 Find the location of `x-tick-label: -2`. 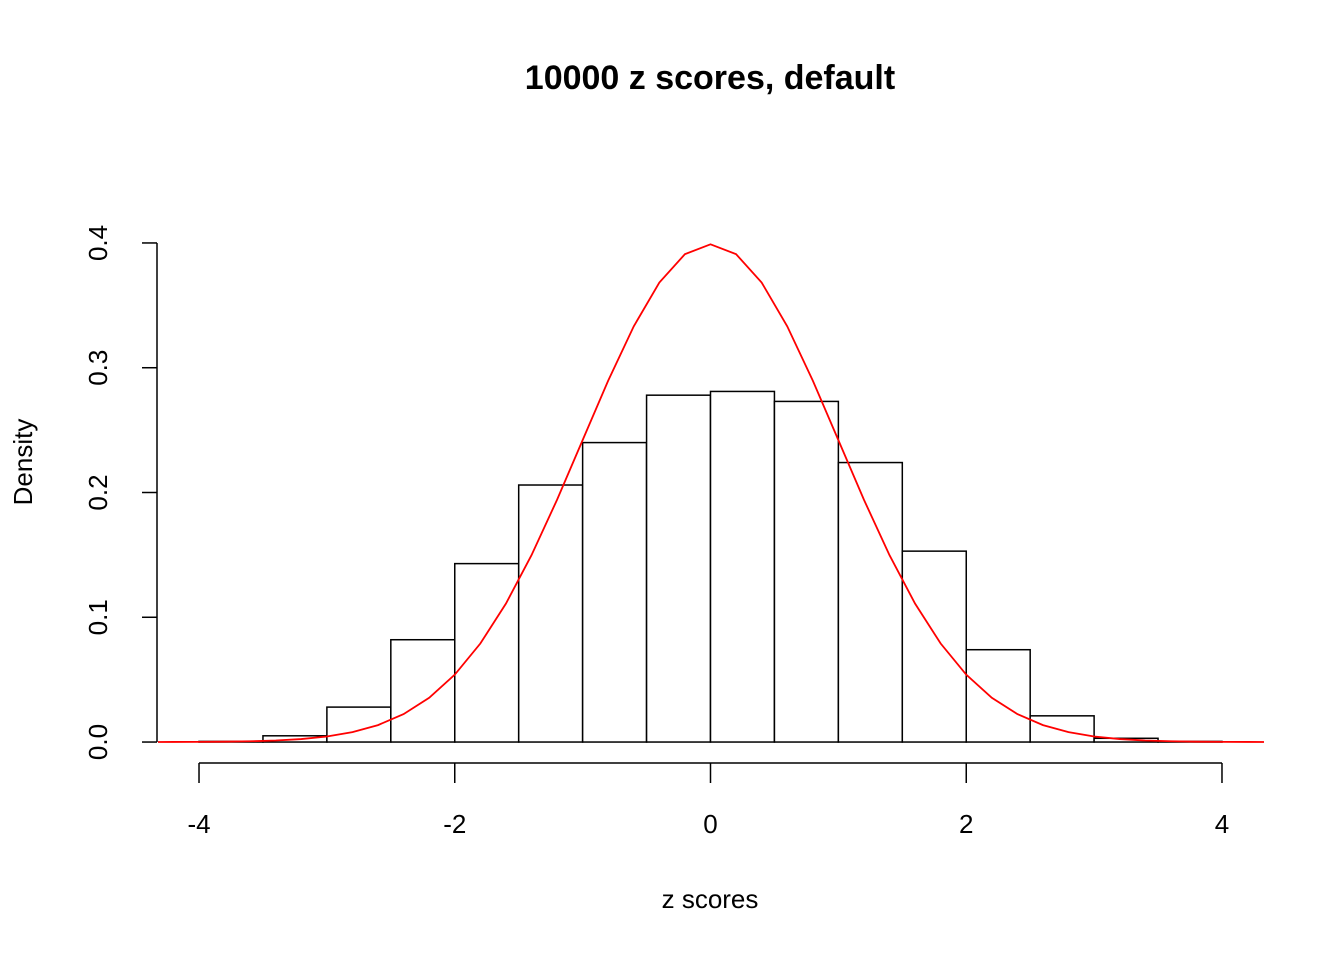

x-tick-label: -2 is located at coordinates (454, 824).